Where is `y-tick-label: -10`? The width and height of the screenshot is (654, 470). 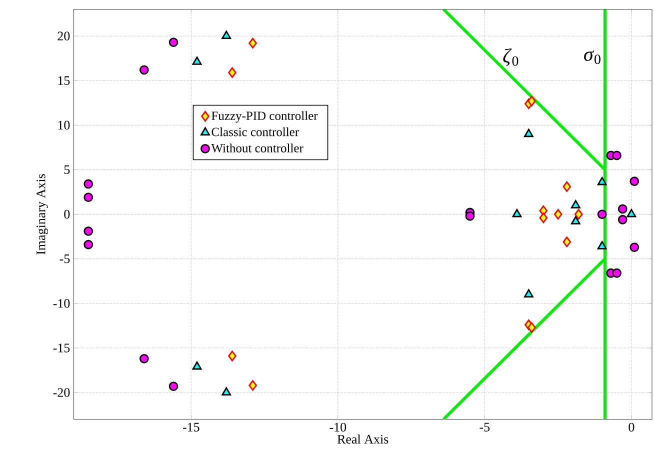
y-tick-label: -10 is located at coordinates (61, 303).